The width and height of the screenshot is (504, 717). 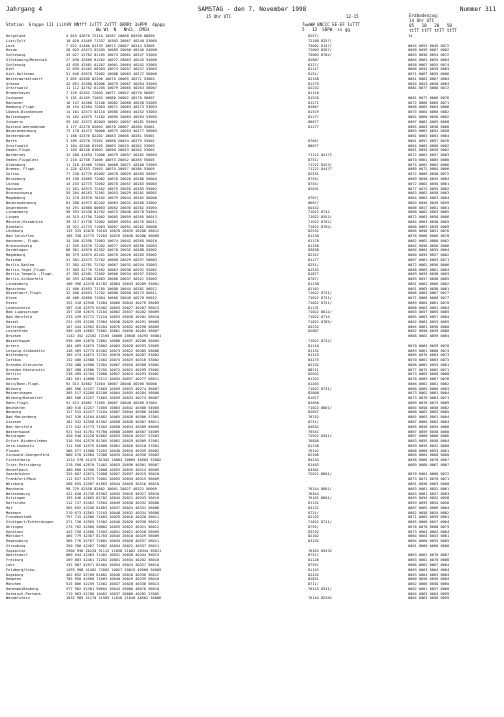 I want to click on station-name: Aachen, so click(x=12, y=379).